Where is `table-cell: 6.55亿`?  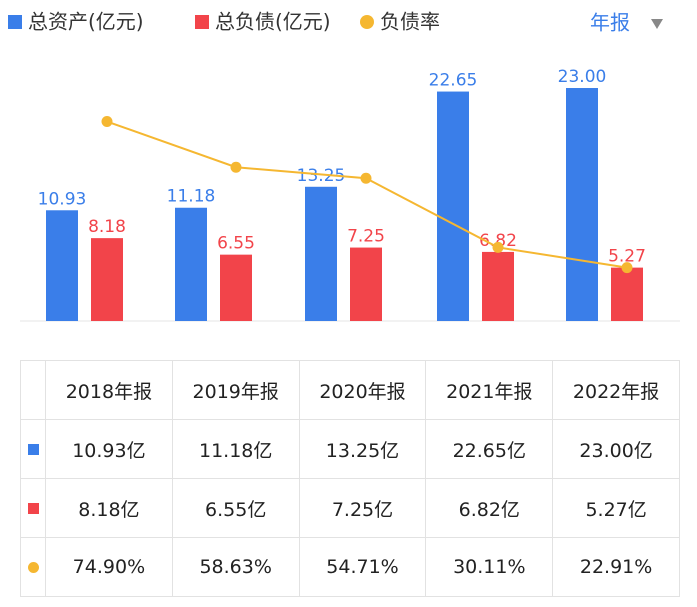
table-cell: 6.55亿 is located at coordinates (235, 508).